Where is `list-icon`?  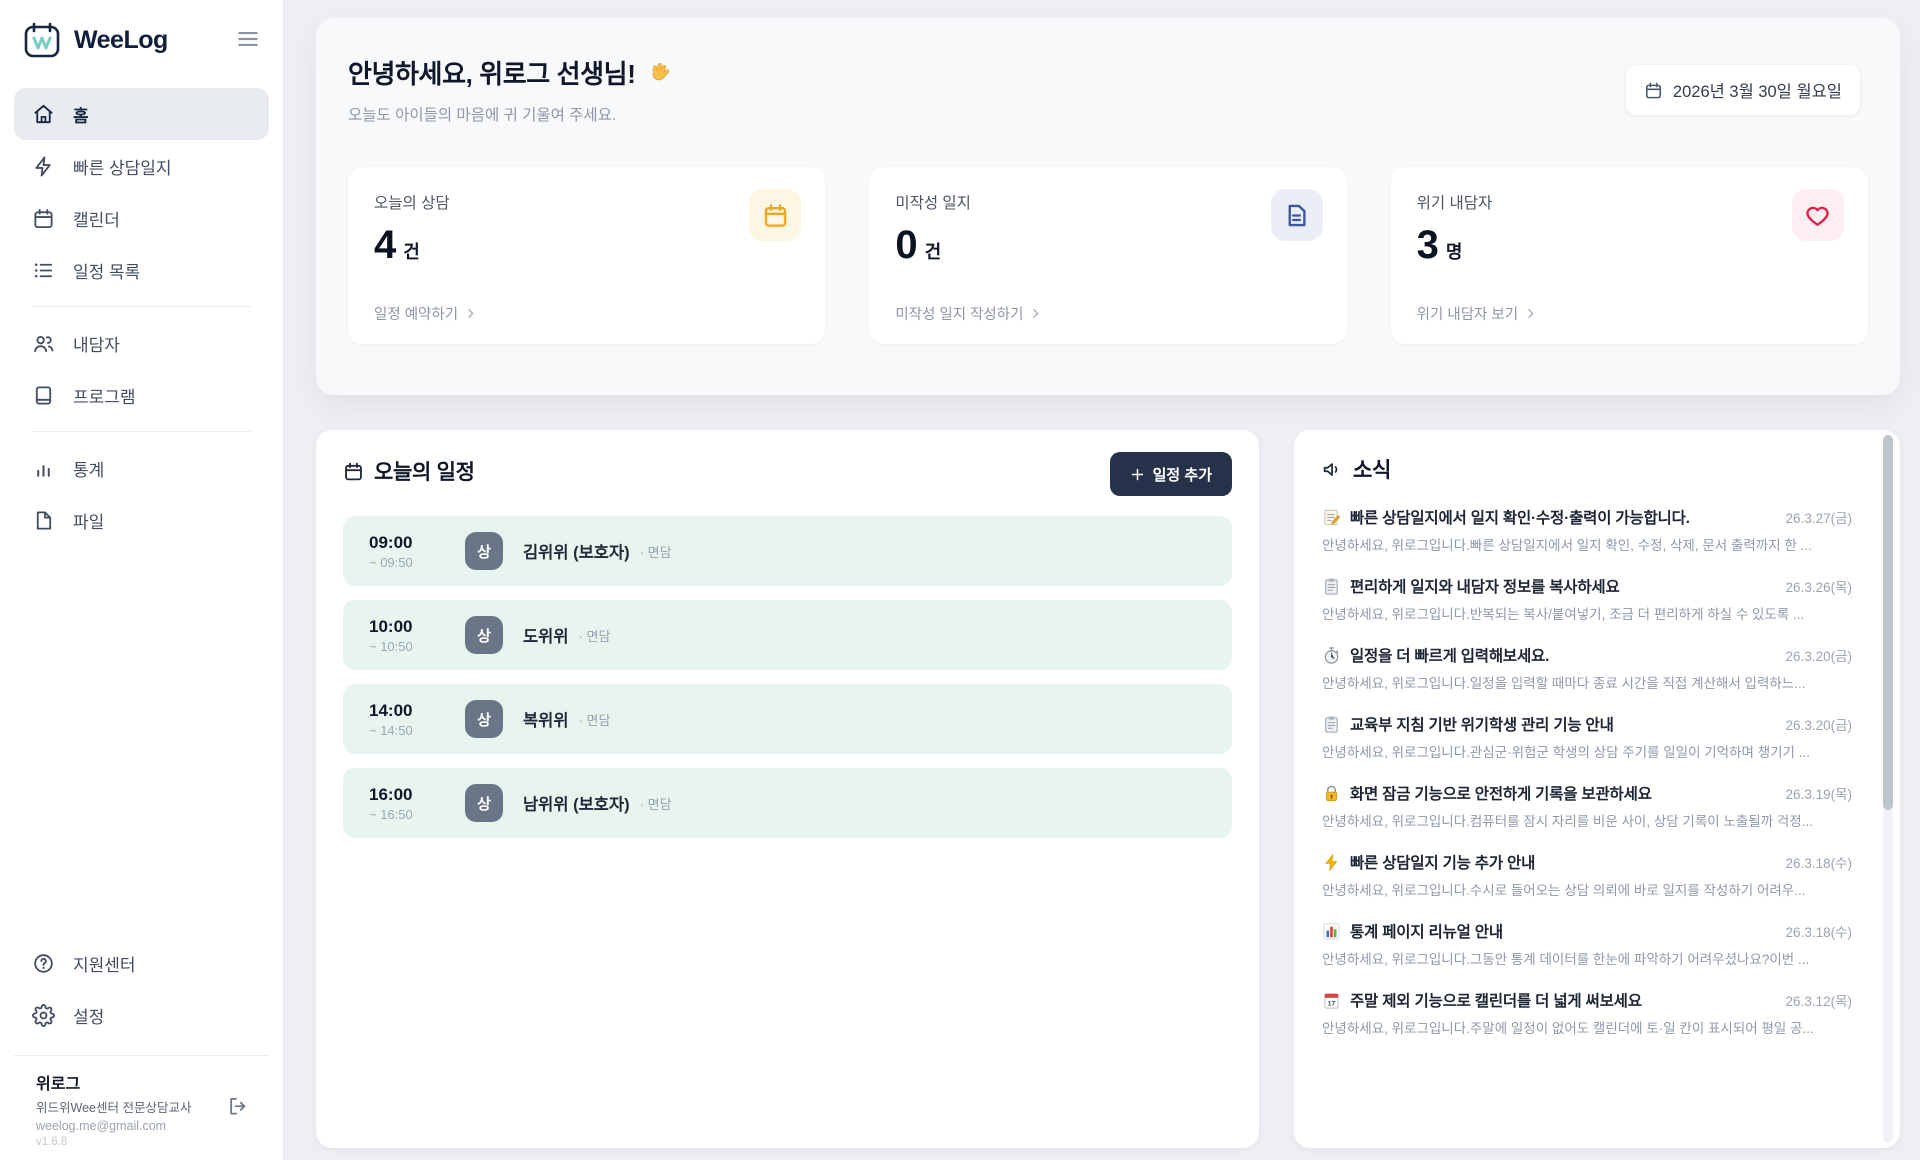 list-icon is located at coordinates (43, 270).